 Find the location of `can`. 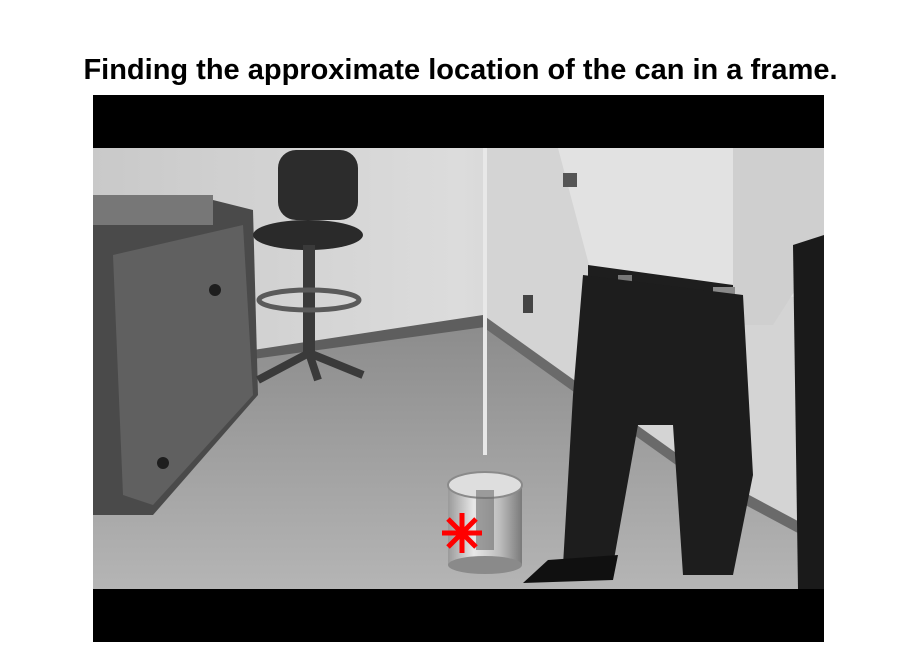

can is located at coordinates (485, 522).